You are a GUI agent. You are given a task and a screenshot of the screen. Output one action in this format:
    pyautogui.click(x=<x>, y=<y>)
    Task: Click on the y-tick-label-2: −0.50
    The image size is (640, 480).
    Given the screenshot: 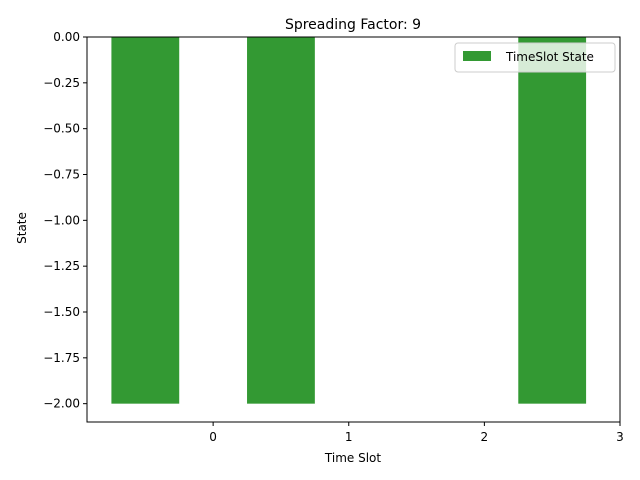 What is the action you would take?
    pyautogui.click(x=61, y=129)
    